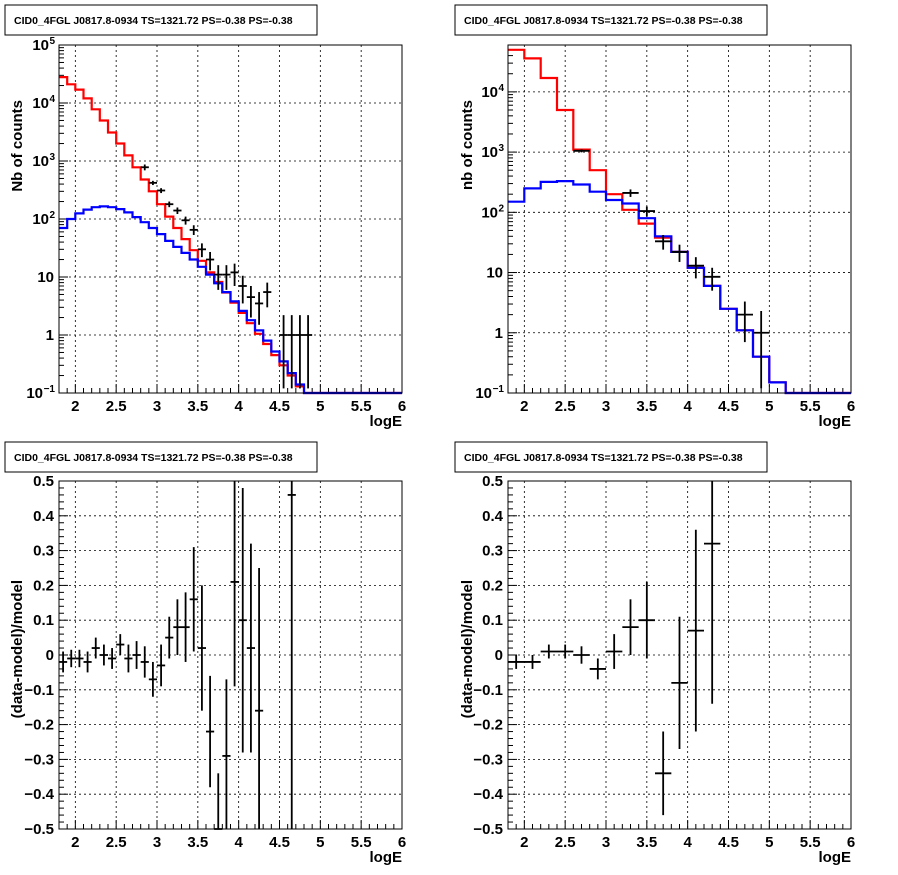 The height and width of the screenshot is (875, 898). Describe the element at coordinates (17, 146) in the screenshot. I see `y-axis-title: Nb of counts` at that location.